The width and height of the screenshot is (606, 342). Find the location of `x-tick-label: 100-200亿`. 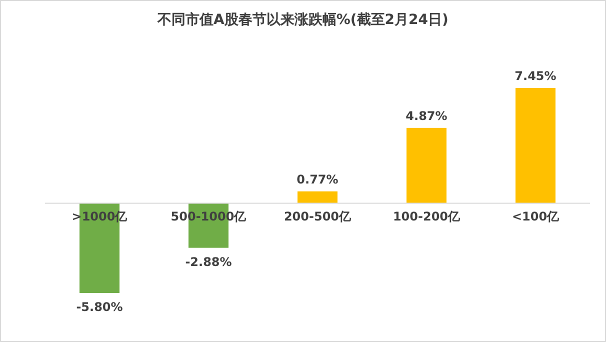

x-tick-label: 100-200亿 is located at coordinates (427, 216).